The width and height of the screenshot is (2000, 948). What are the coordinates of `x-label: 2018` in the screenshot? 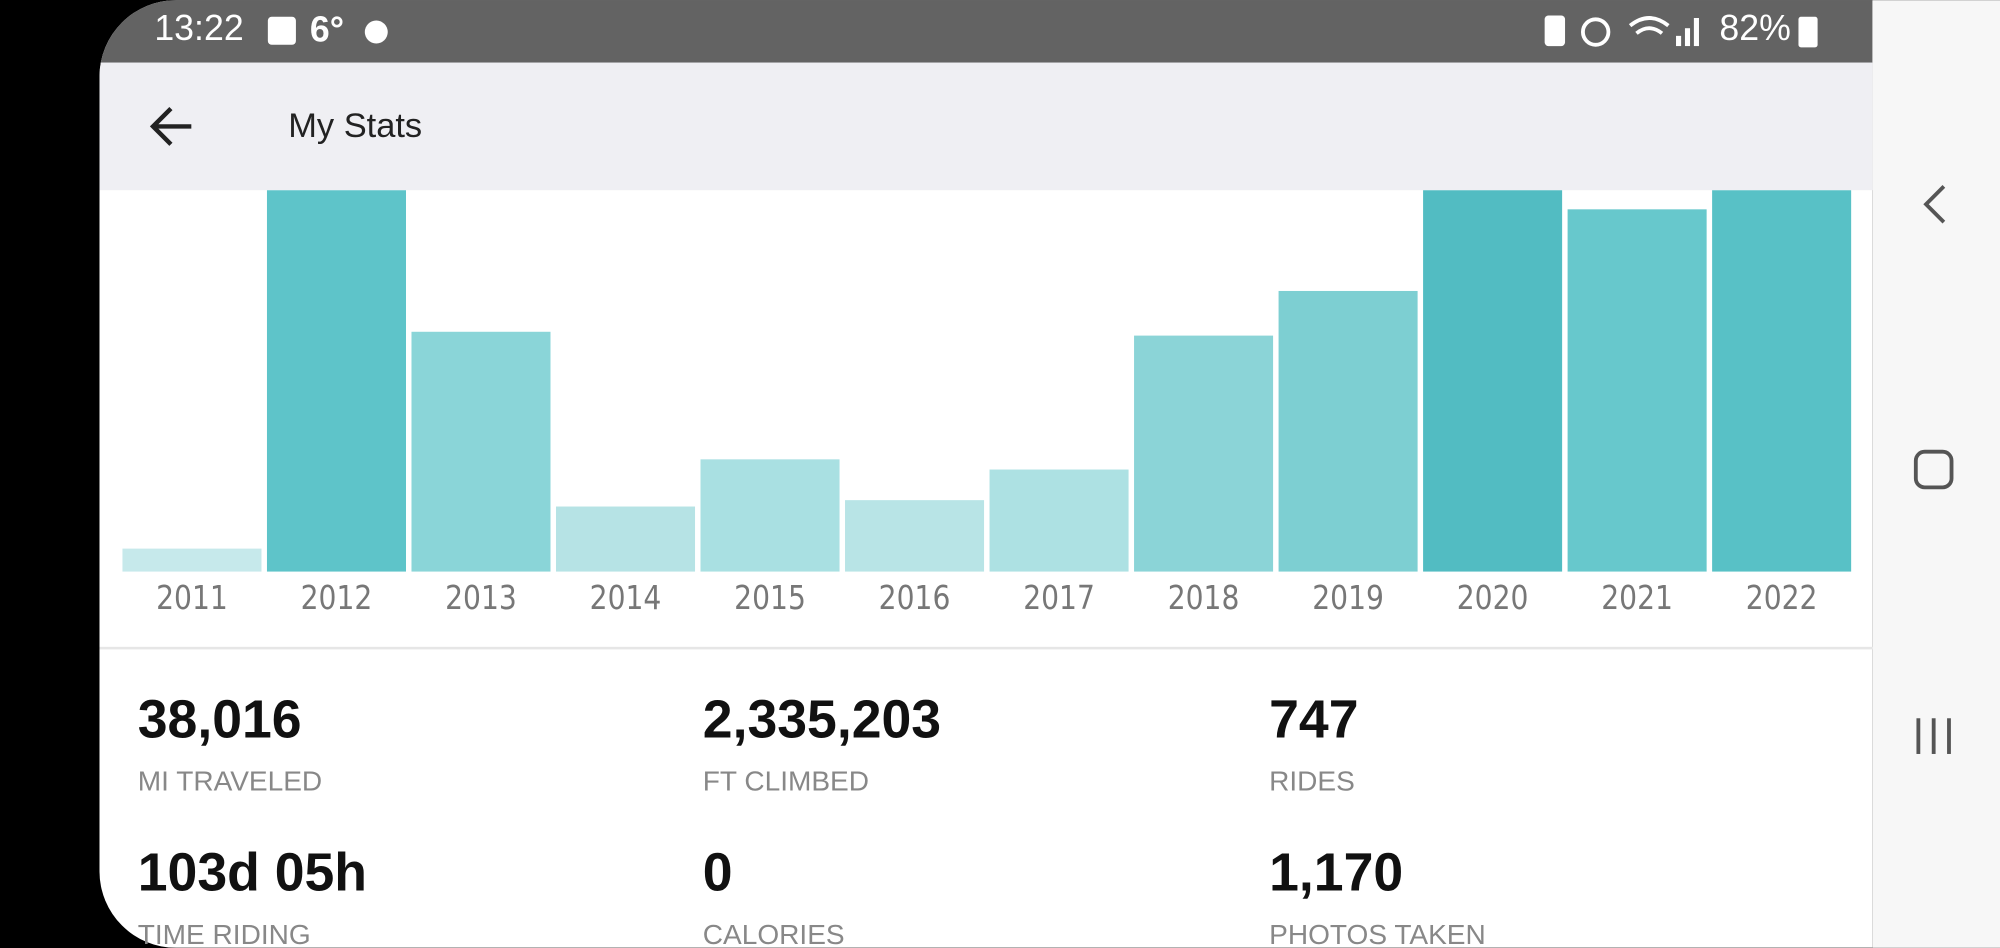 It's located at (1204, 598).